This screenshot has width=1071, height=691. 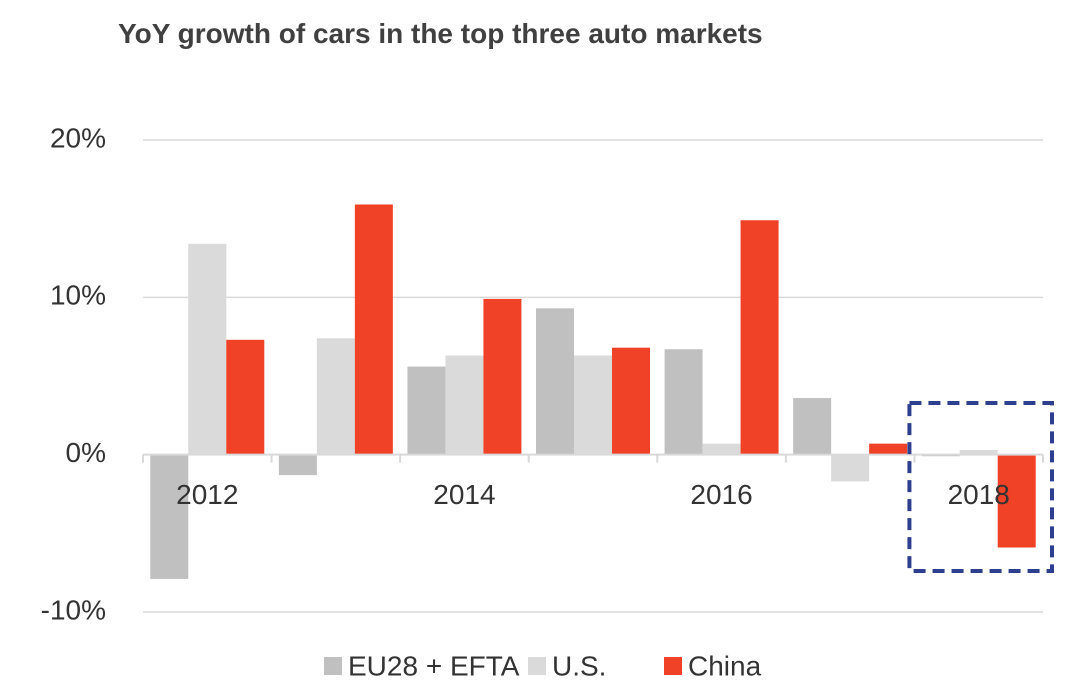 I want to click on x-tick-label: 2018, so click(x=979, y=494).